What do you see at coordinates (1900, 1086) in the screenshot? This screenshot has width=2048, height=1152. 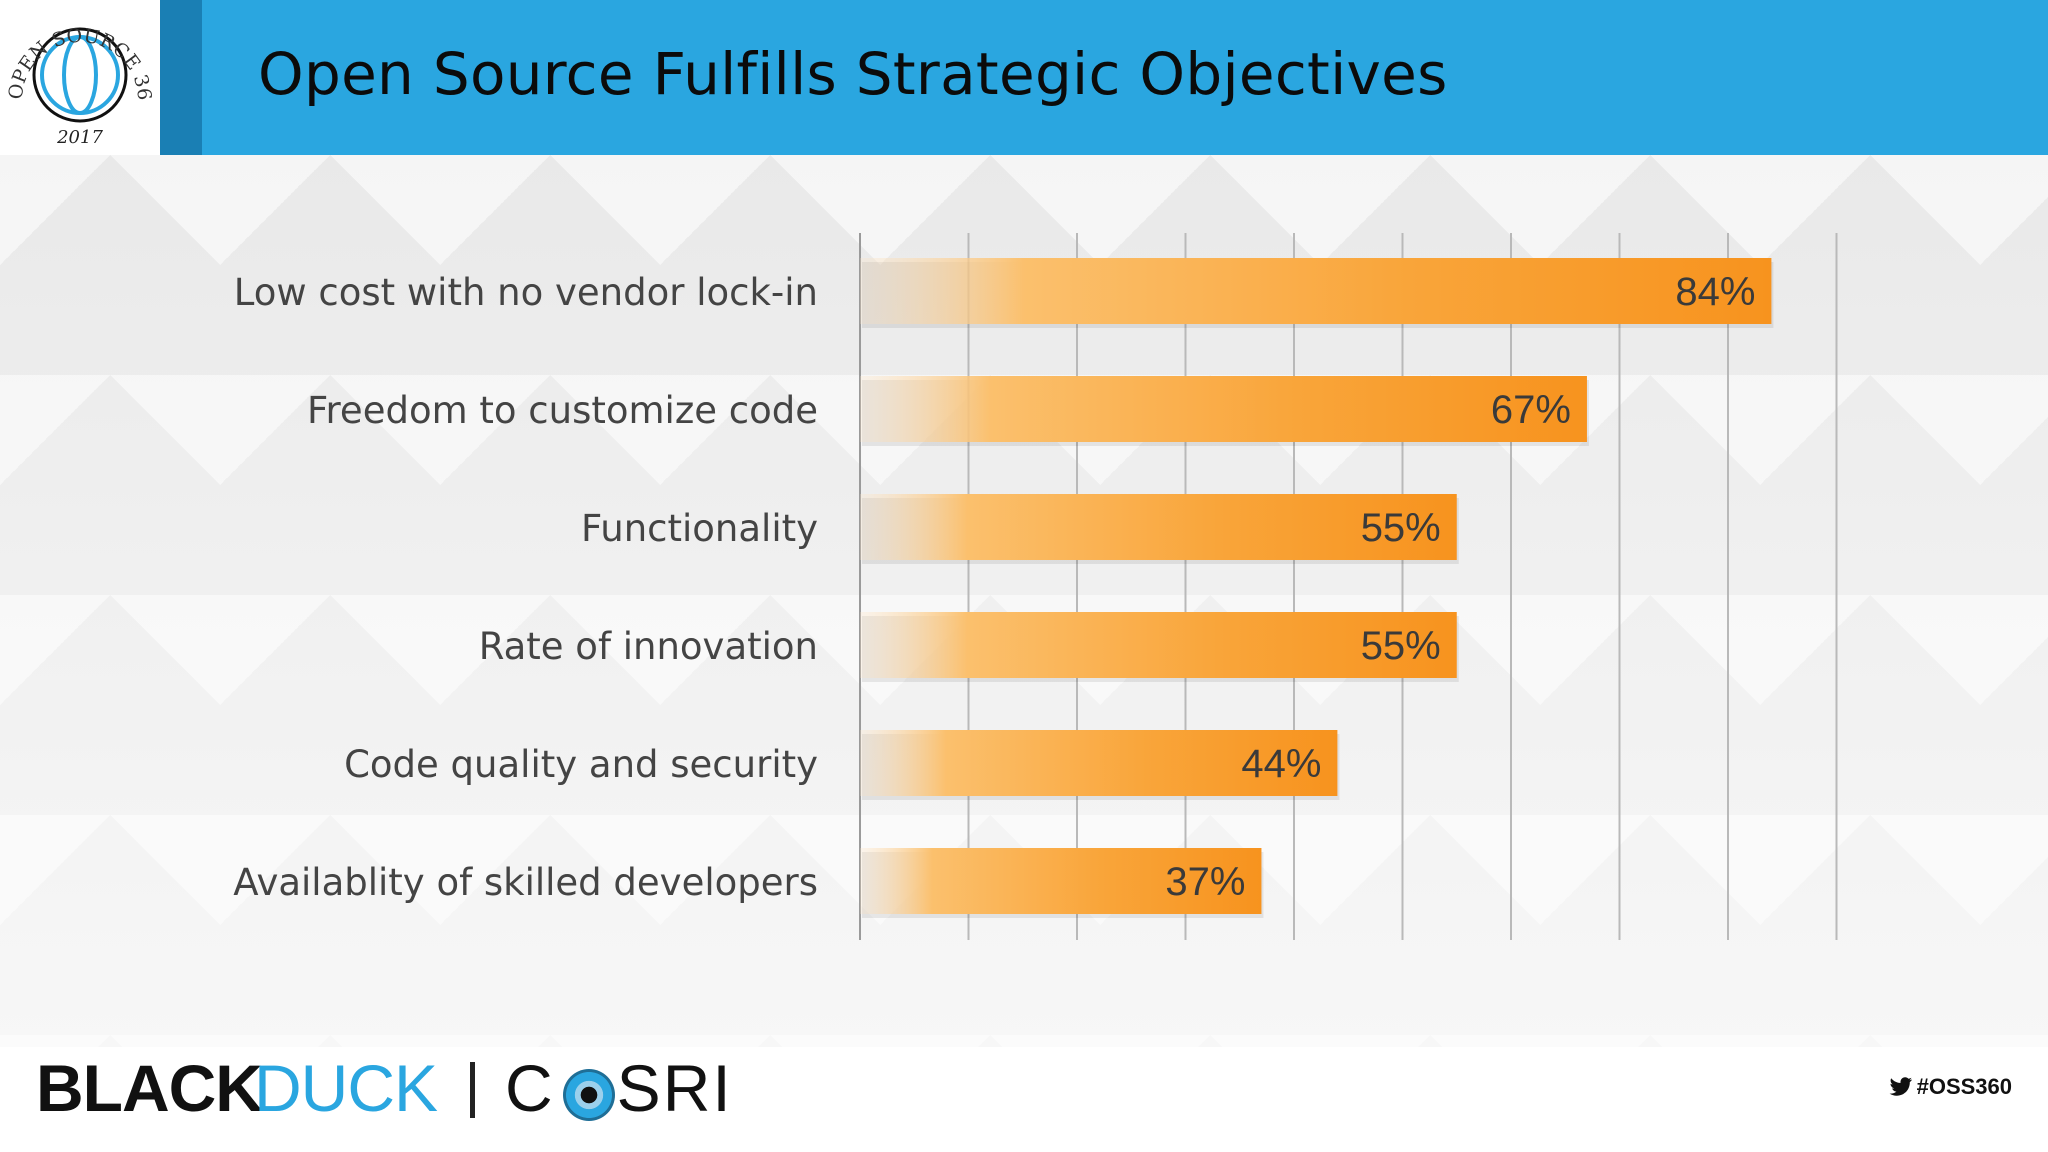 I see `twitter-bird-icon` at bounding box center [1900, 1086].